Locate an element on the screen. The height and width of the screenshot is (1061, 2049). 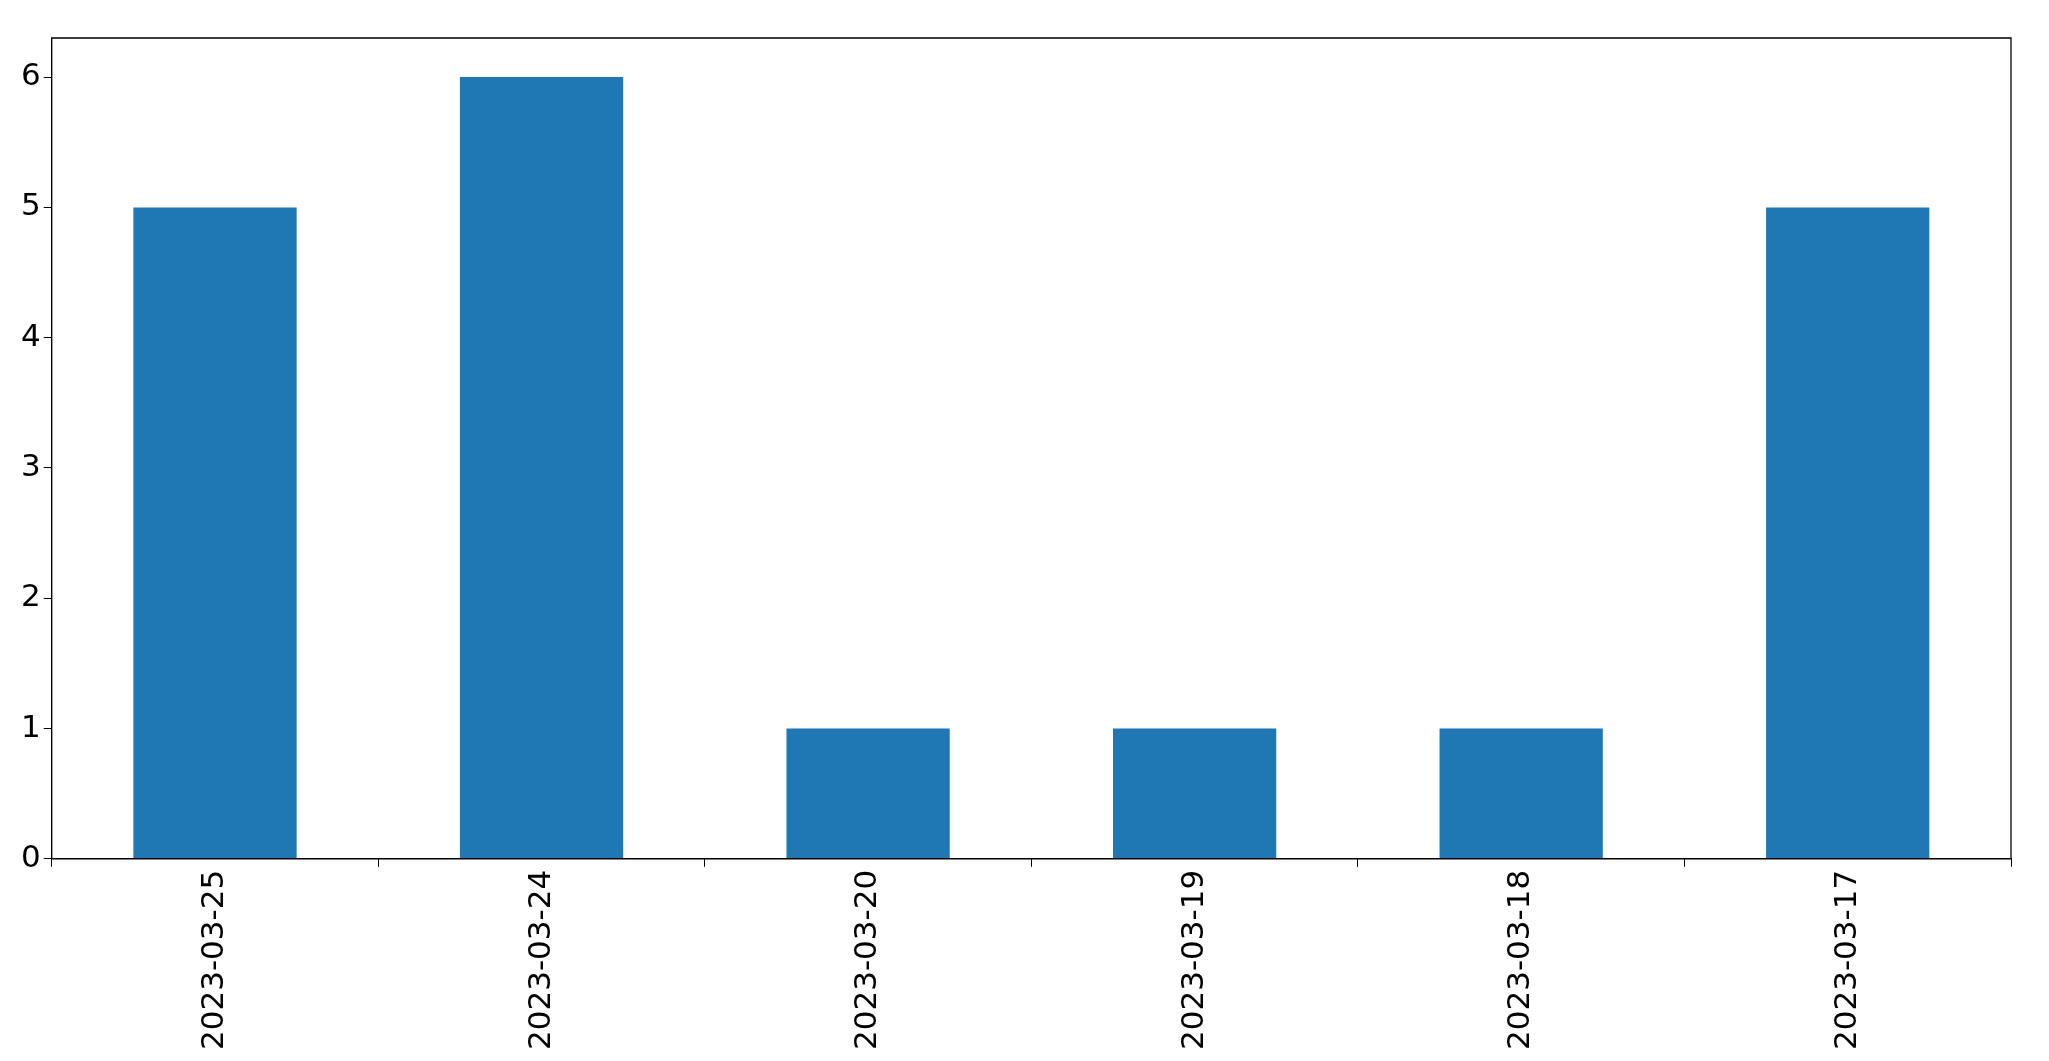
y-tick-label: 0 is located at coordinates (30, 855).